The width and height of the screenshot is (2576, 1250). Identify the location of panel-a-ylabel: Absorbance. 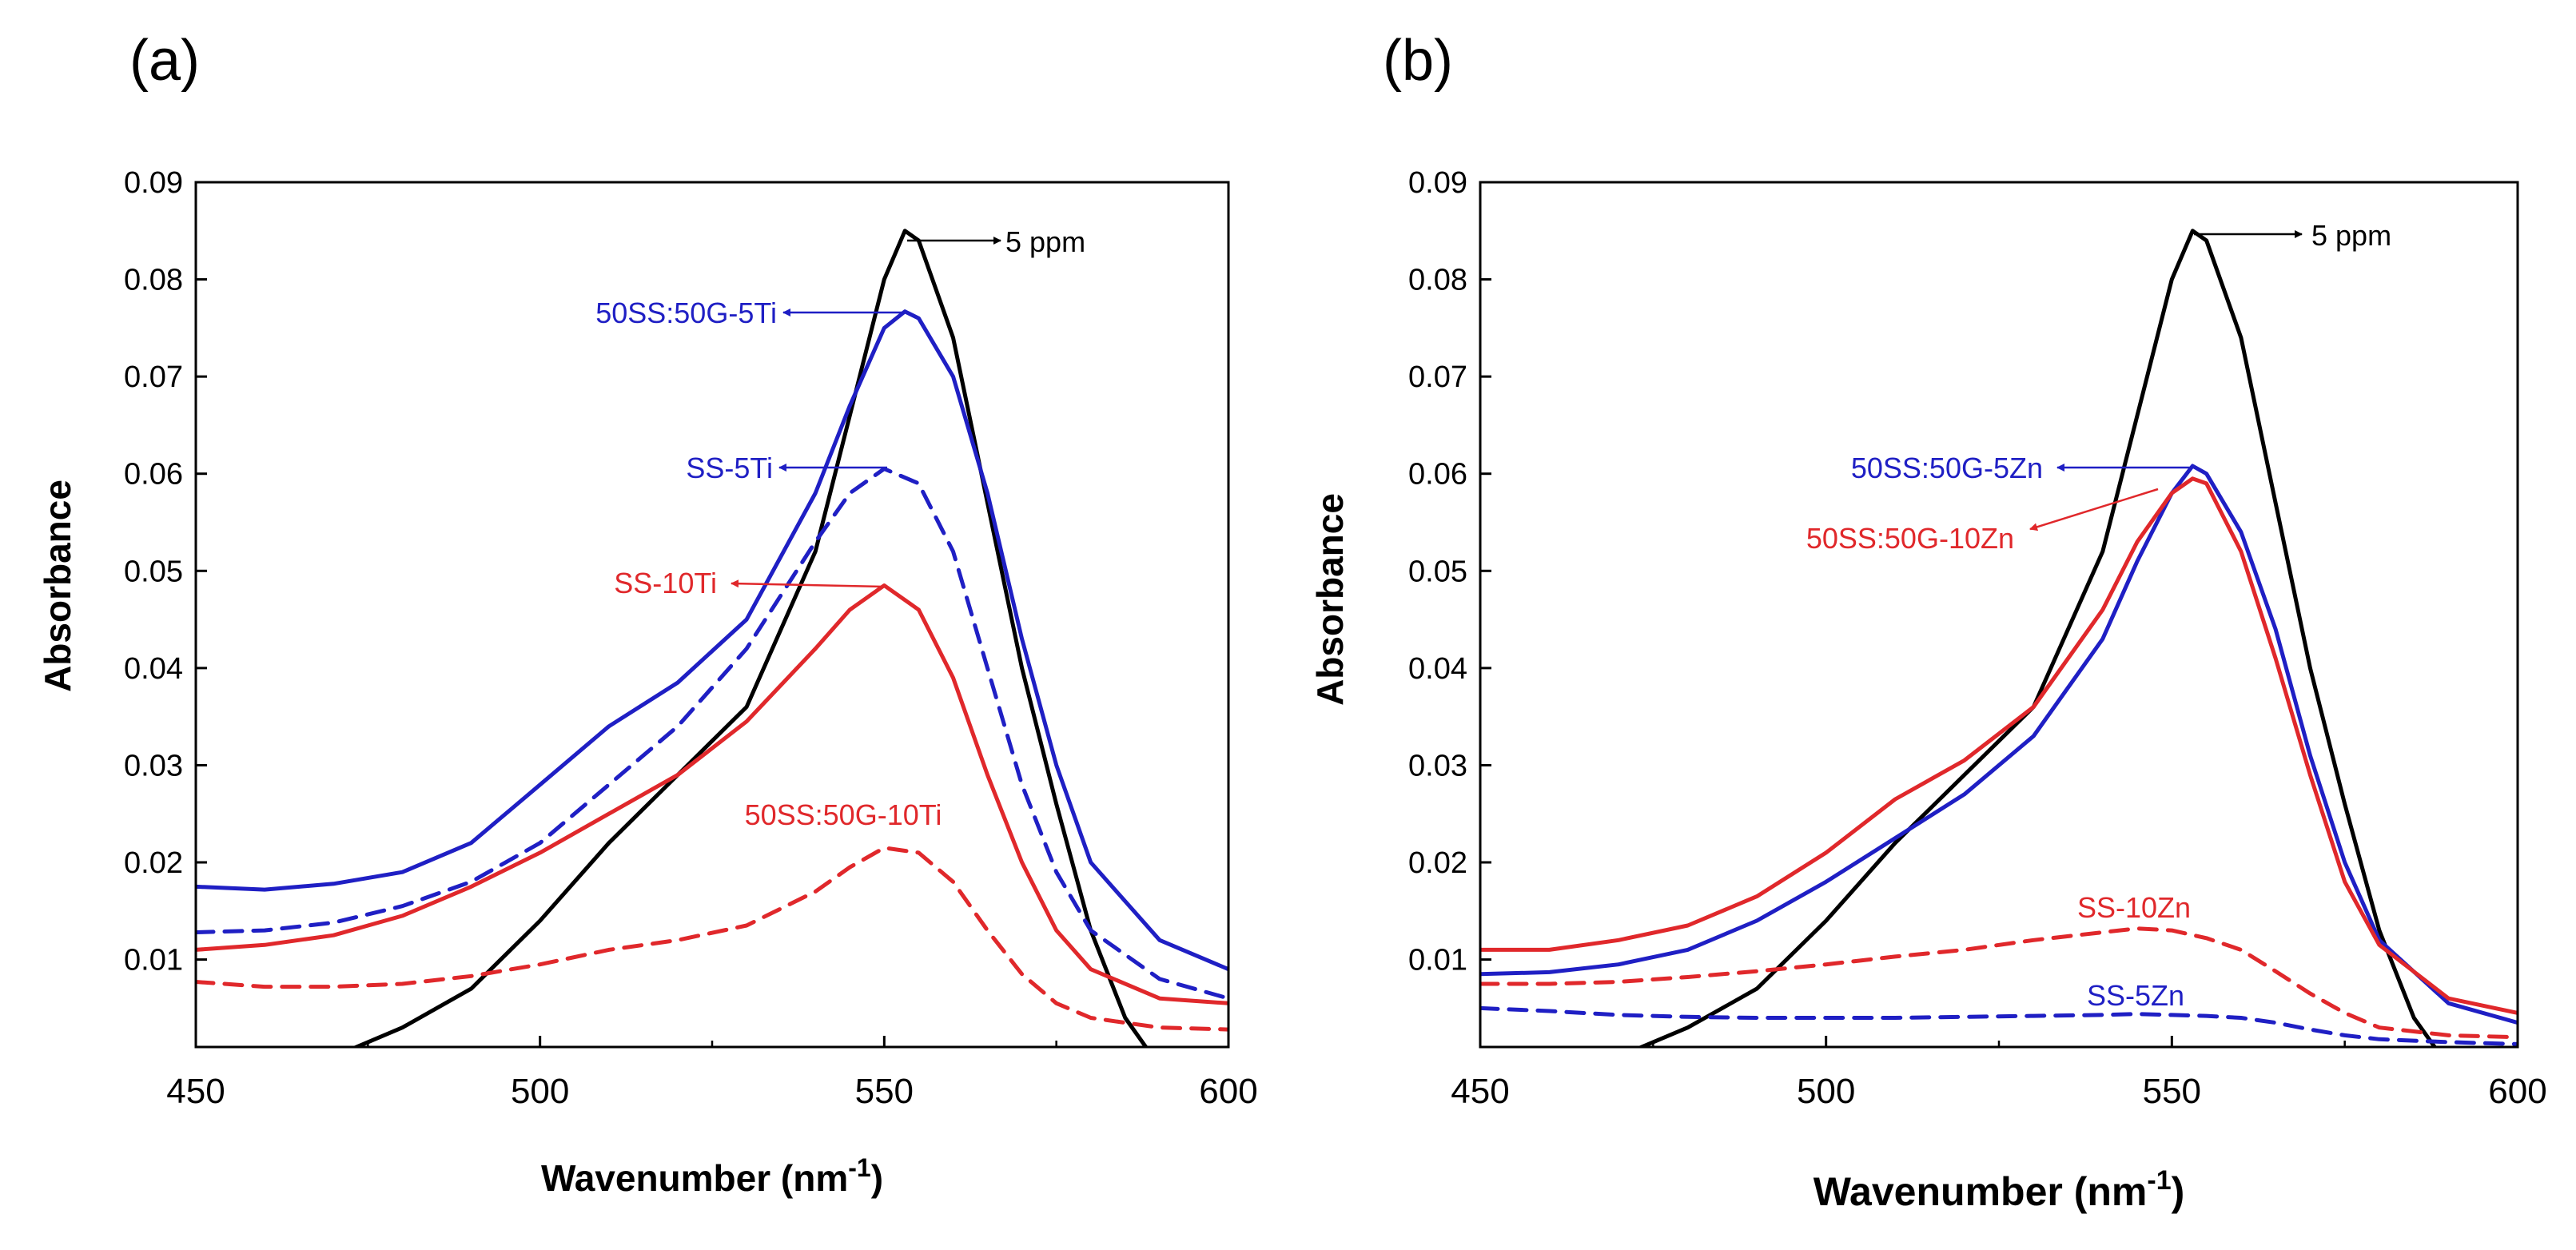
(57, 586).